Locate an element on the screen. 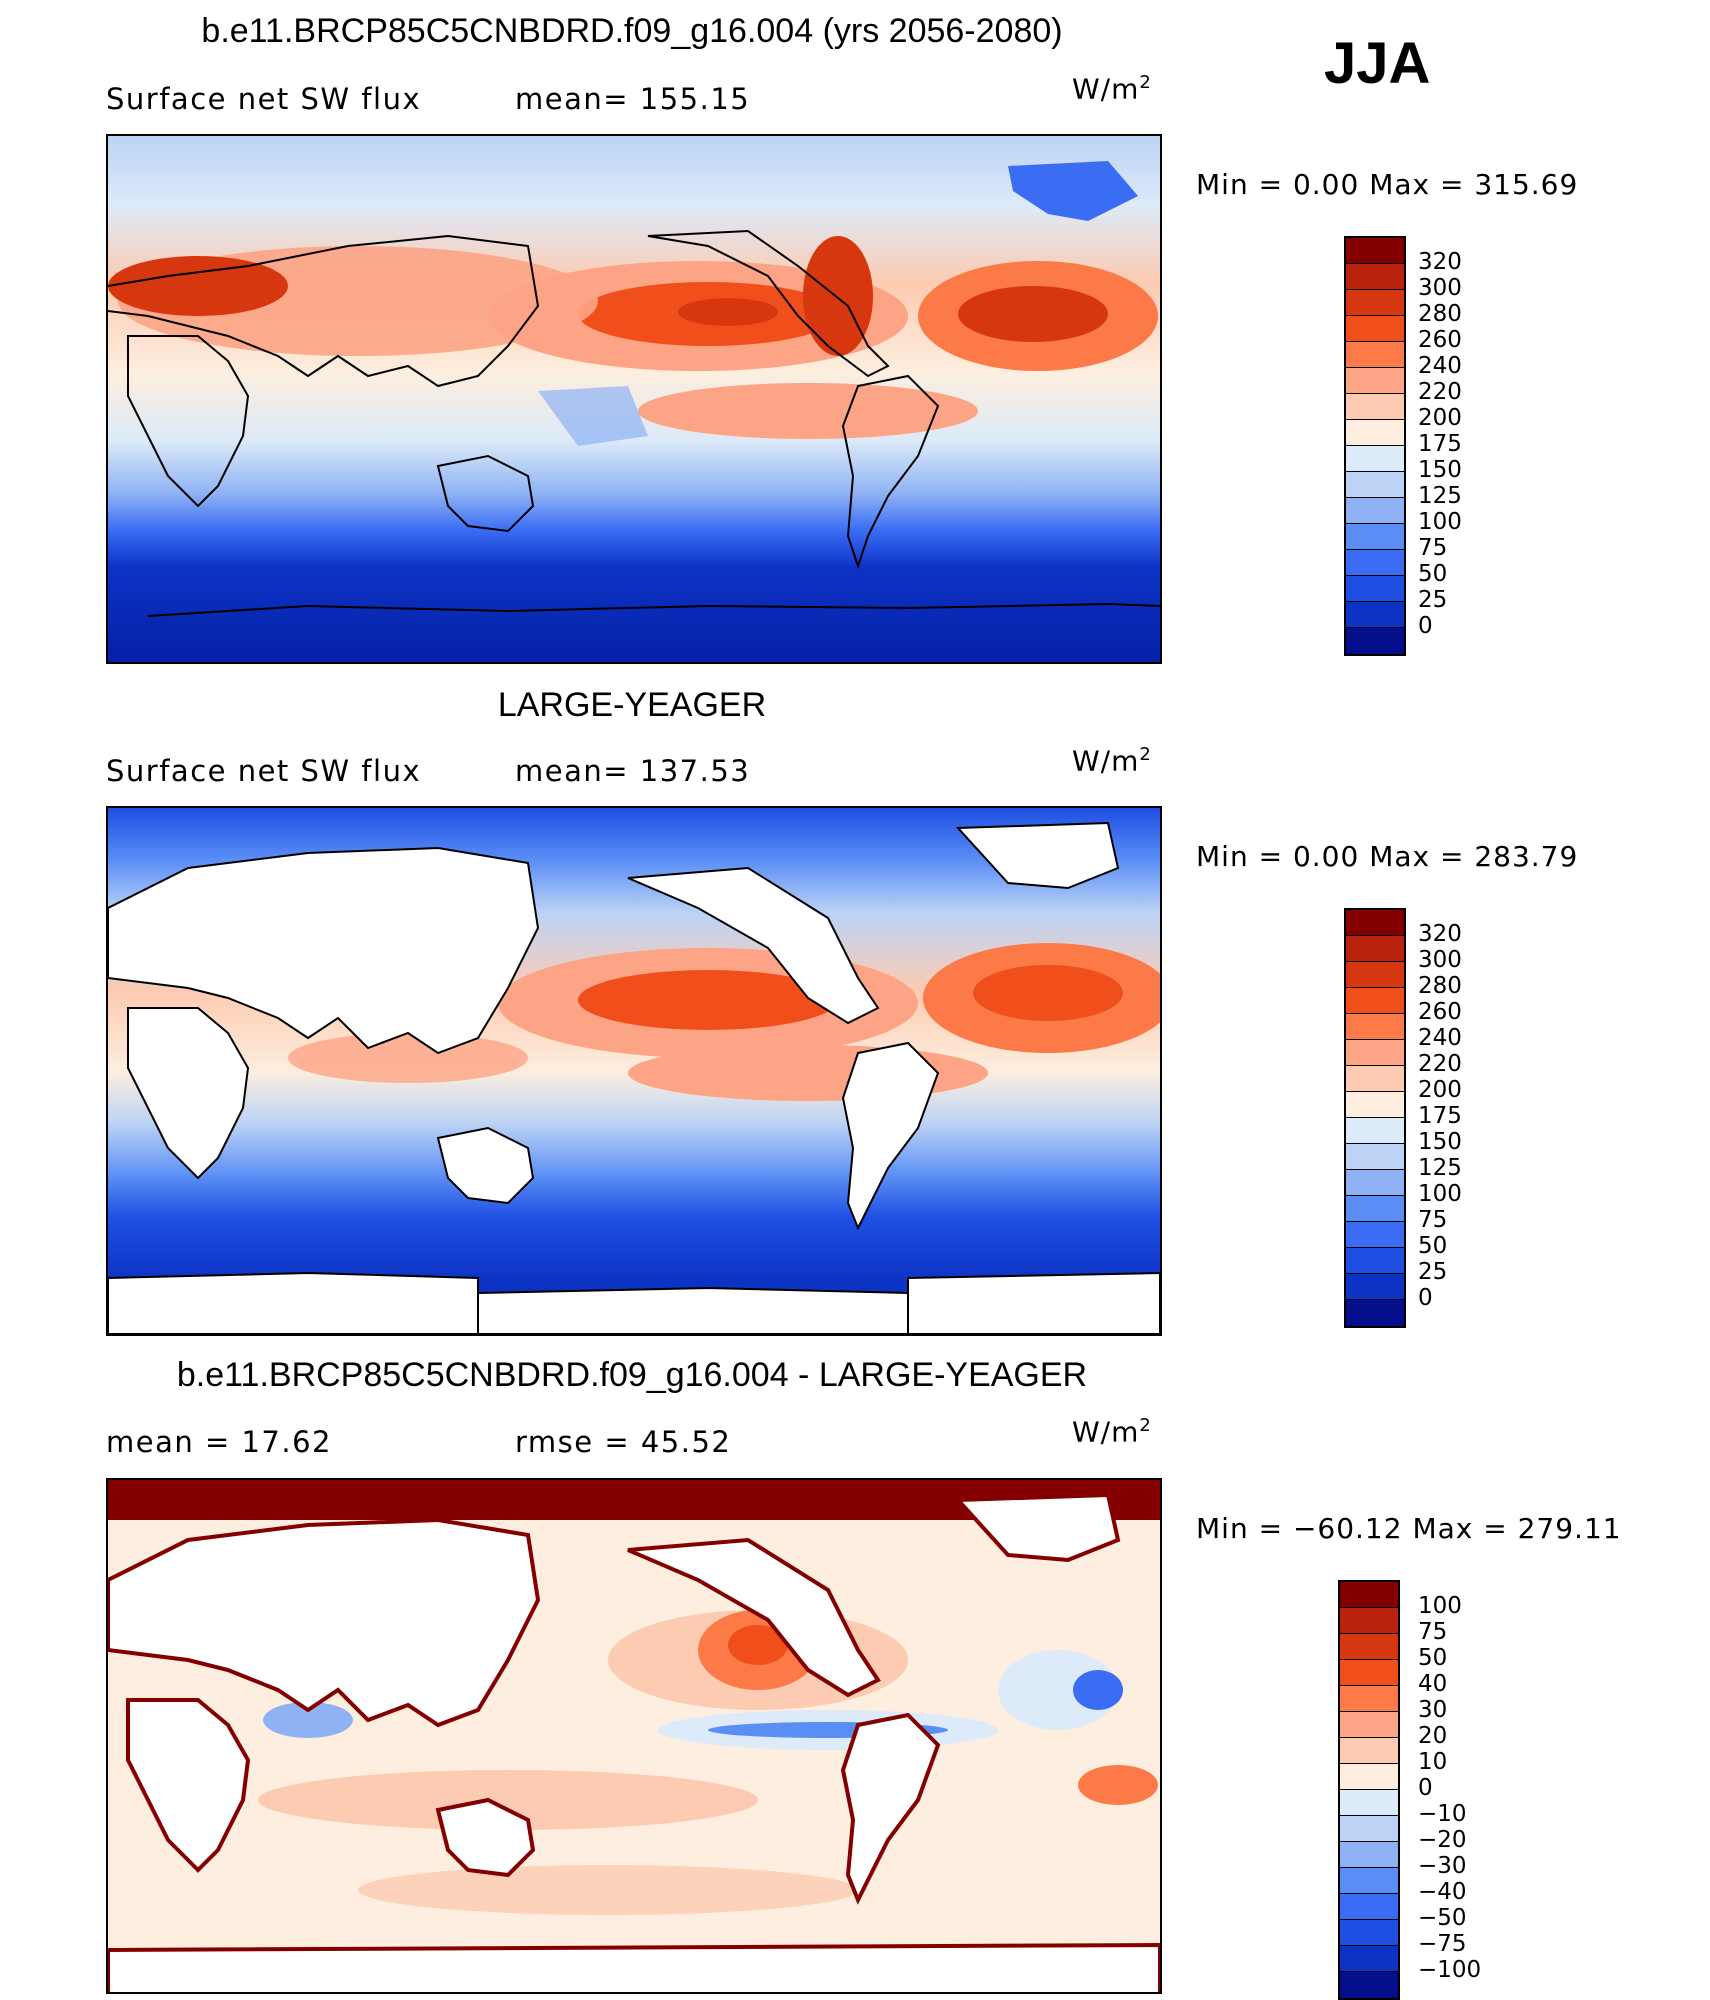  colorbar-tick-label: −50 is located at coordinates (1442, 1918).